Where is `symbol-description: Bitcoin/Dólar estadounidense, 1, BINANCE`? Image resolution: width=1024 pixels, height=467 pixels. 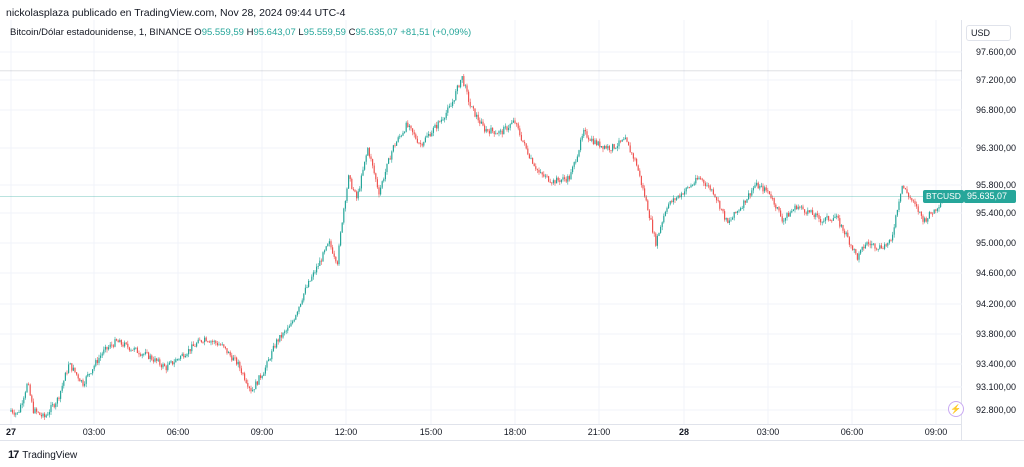
symbol-description: Bitcoin/Dólar estadounidense, 1, BINANCE is located at coordinates (101, 32).